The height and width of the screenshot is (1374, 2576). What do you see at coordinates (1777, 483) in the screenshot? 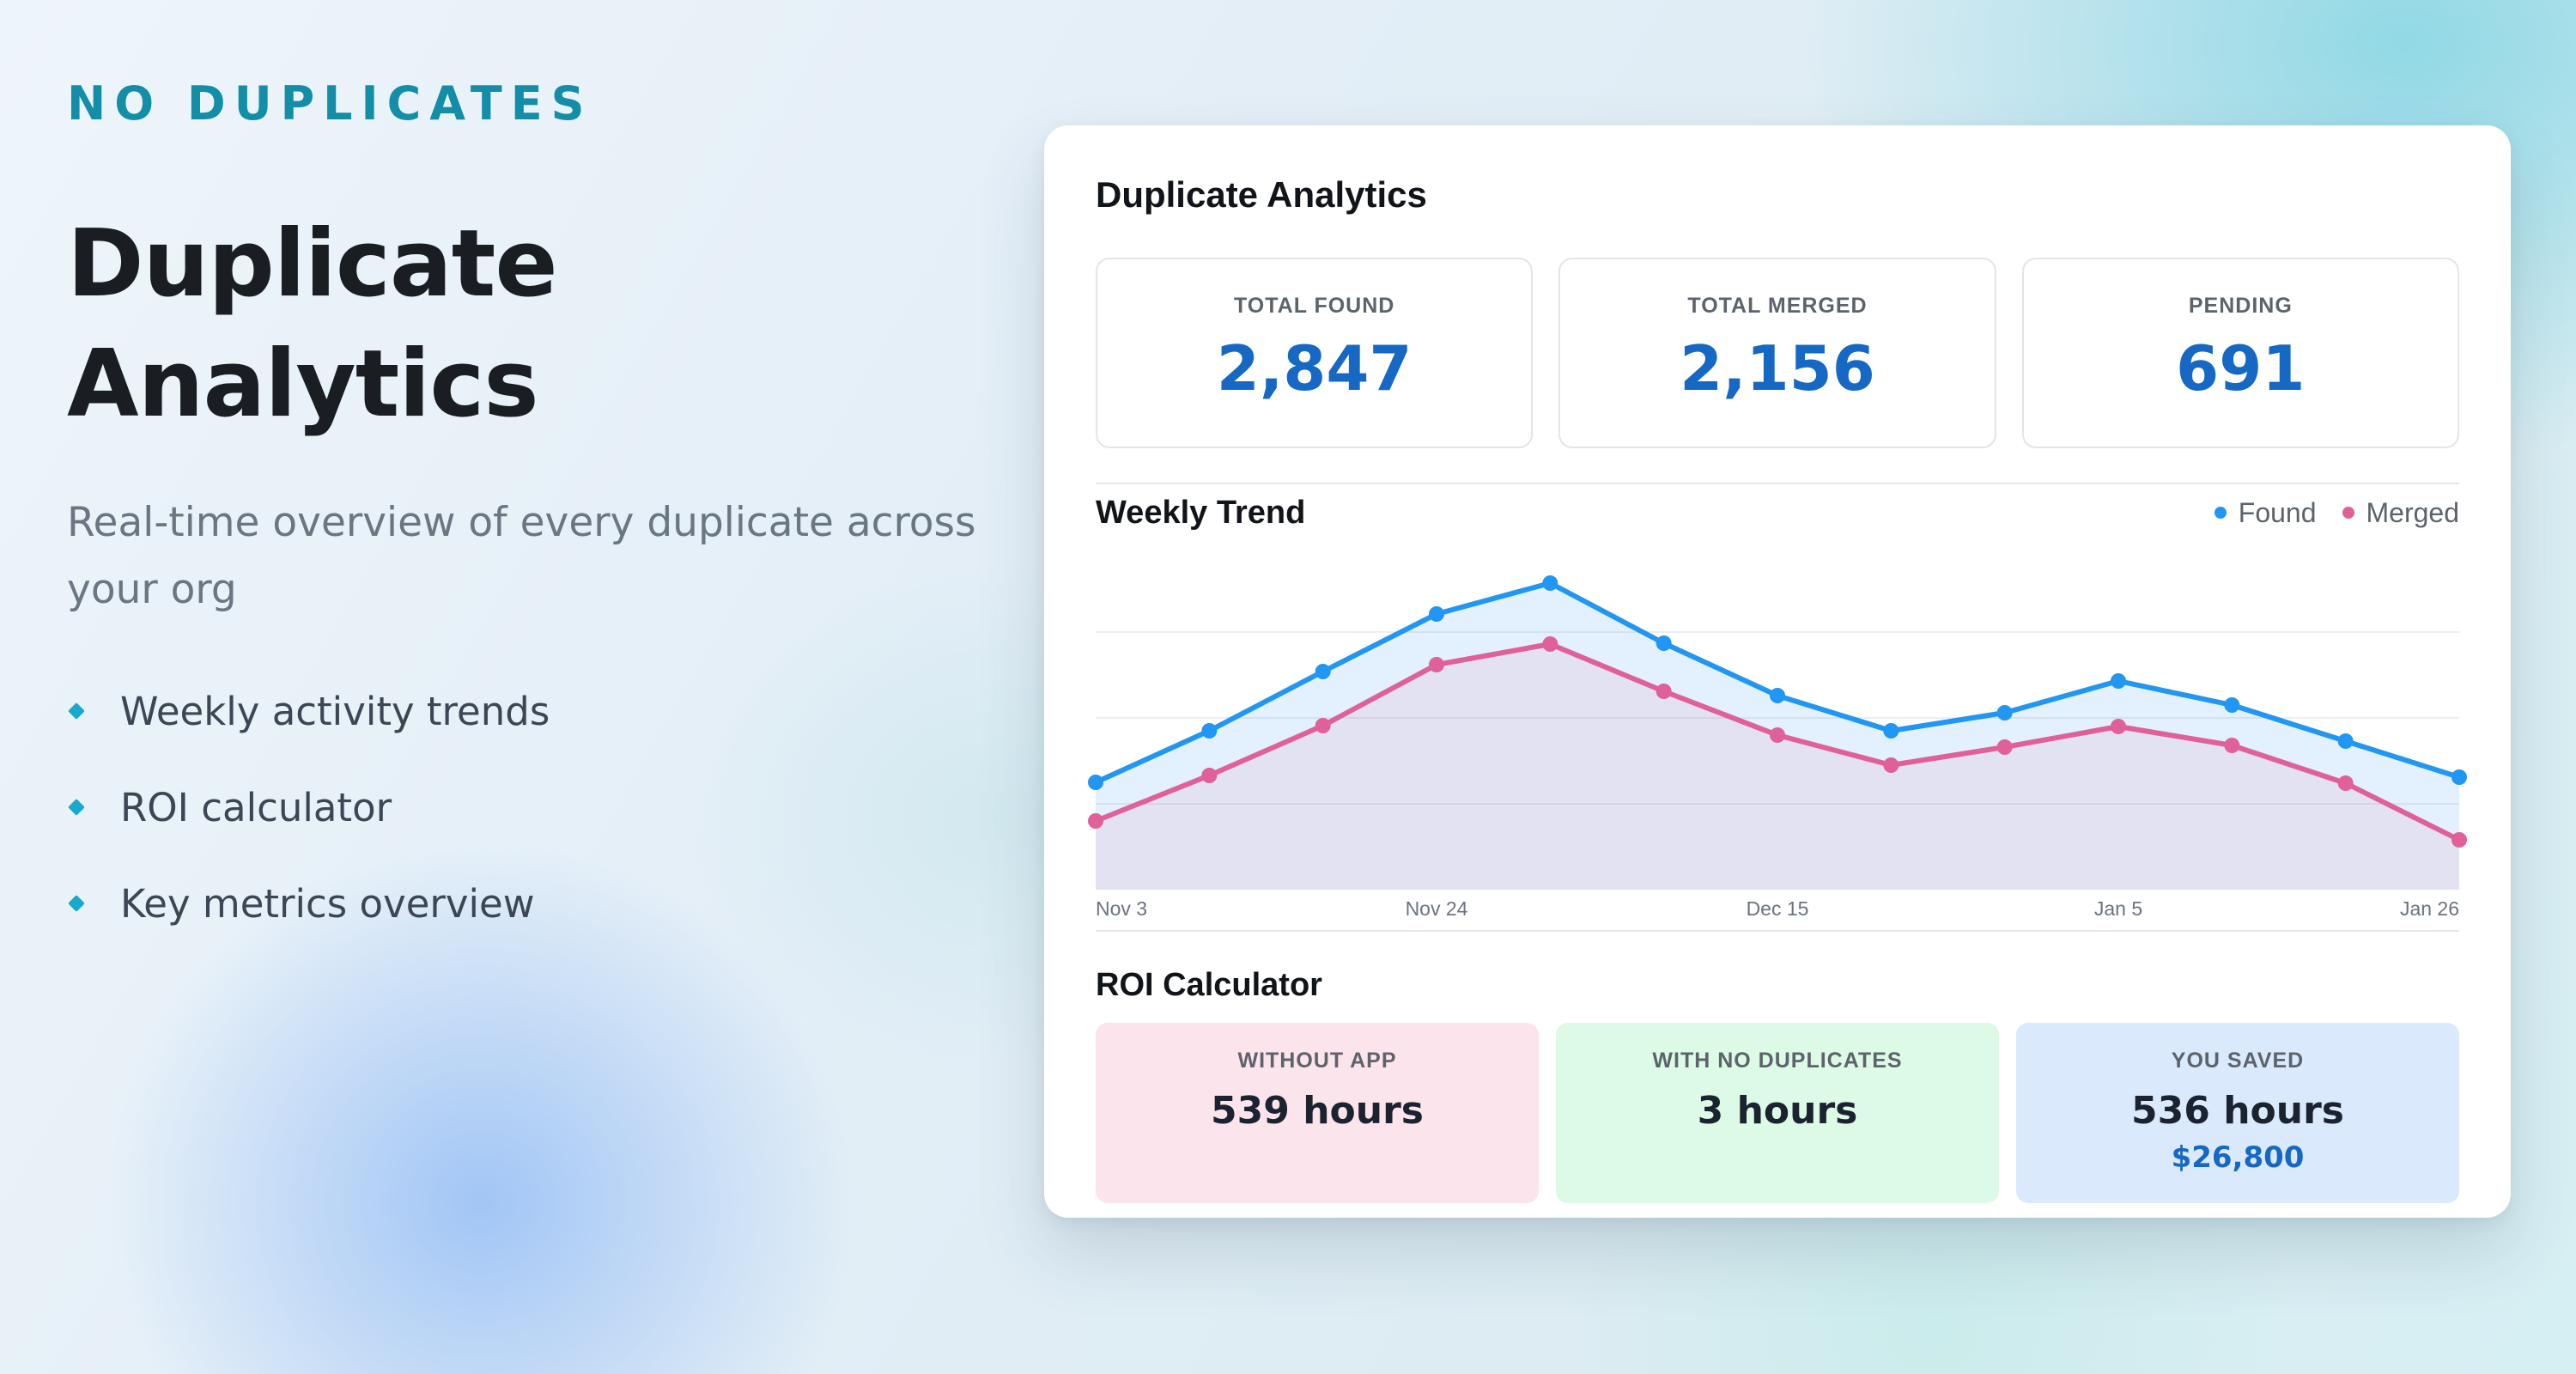
I see `divider` at bounding box center [1777, 483].